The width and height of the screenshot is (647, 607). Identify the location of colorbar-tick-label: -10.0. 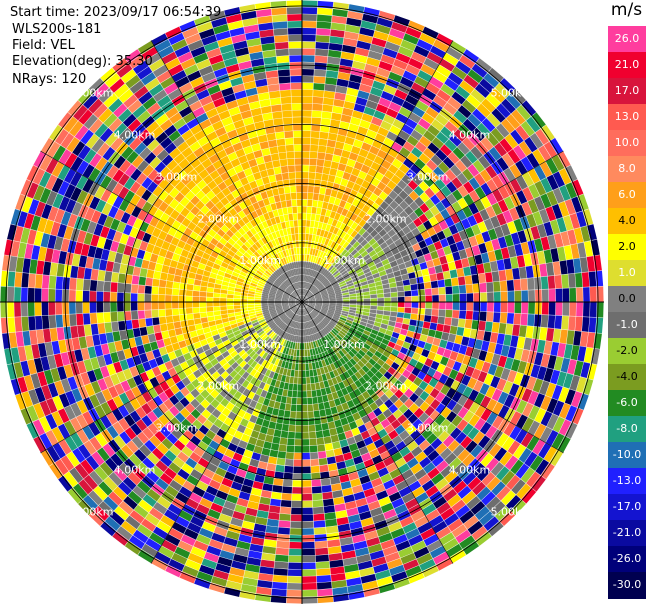
(627, 454).